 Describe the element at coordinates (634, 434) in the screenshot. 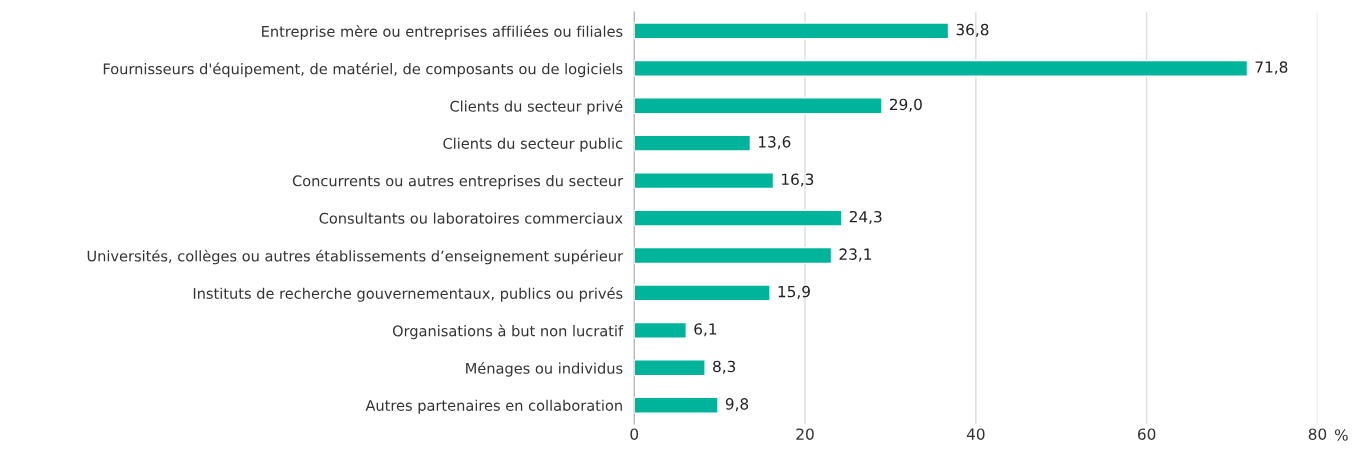

I see `x-tick-label: 0` at that location.